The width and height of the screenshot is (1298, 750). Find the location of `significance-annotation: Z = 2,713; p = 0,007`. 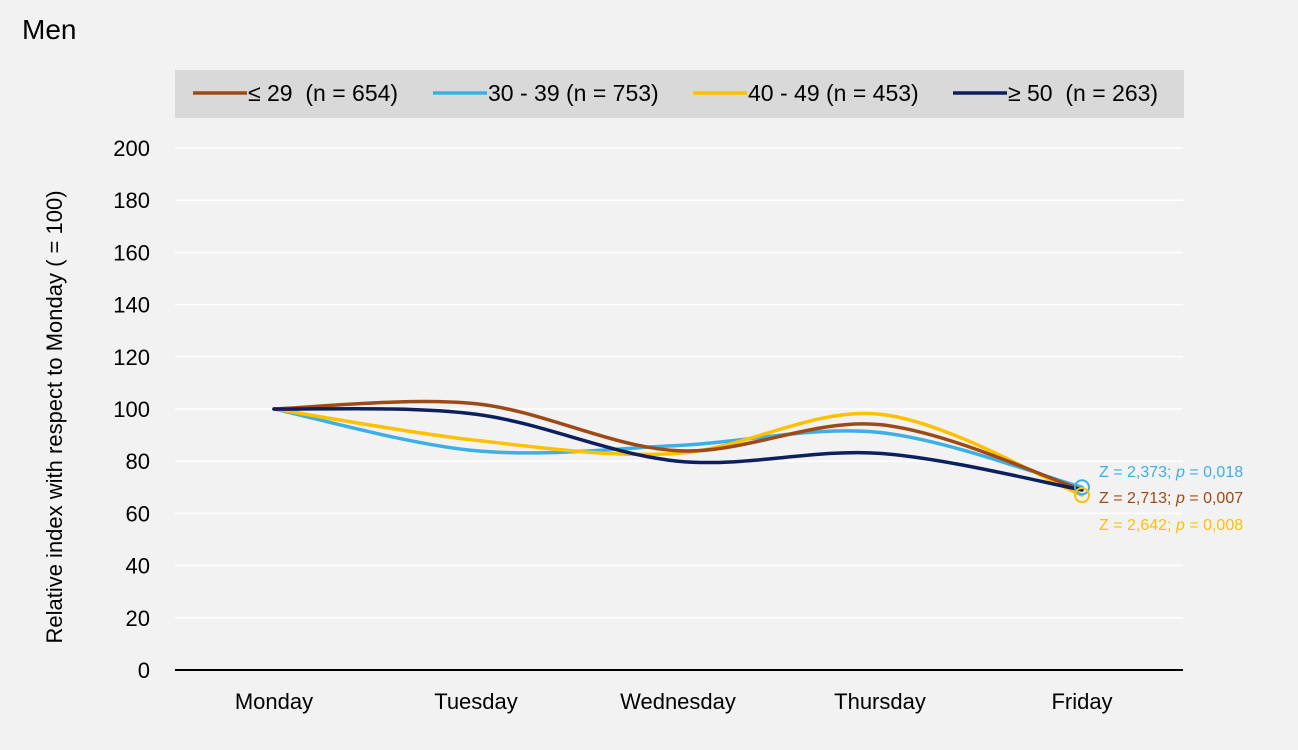

significance-annotation: Z = 2,713; p = 0,007 is located at coordinates (1171, 498).